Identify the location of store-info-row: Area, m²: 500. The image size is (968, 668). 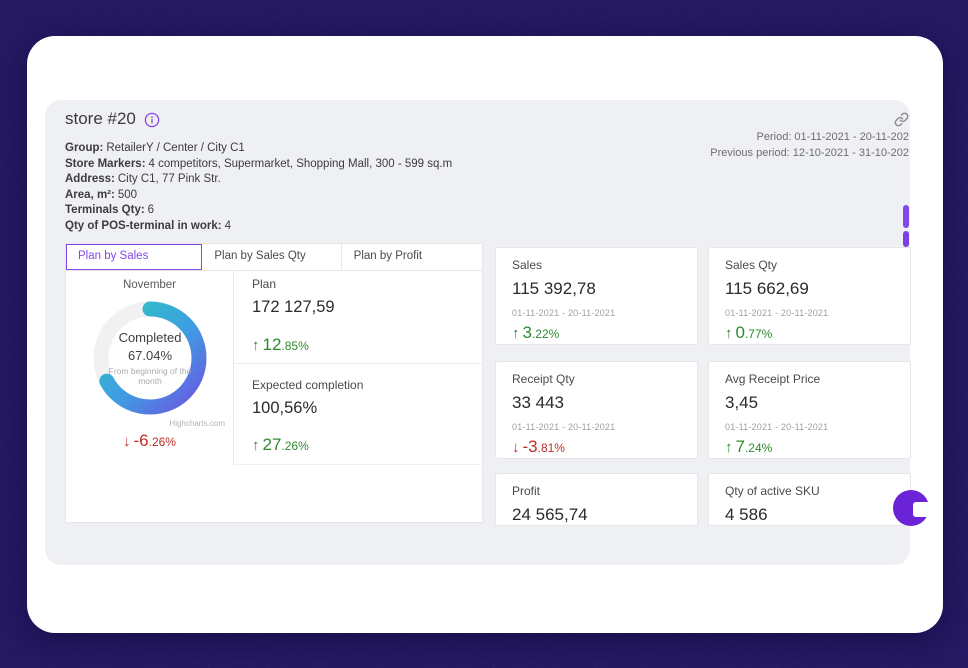
(101, 194).